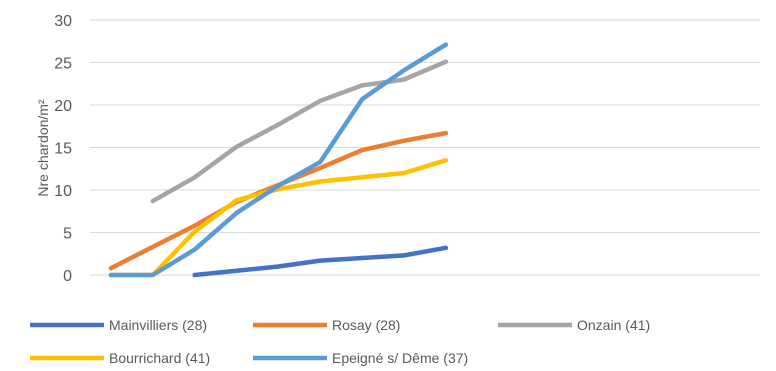  Describe the element at coordinates (67, 234) in the screenshot. I see `y-tick-label: 5` at that location.